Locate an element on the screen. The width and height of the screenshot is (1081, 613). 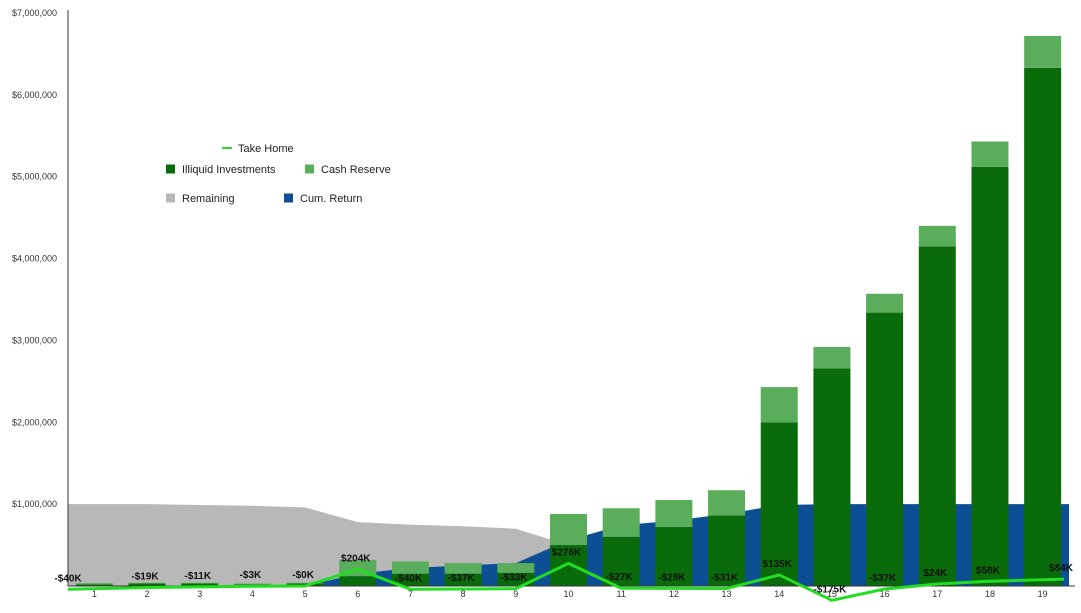
take-home-data-label: $84K is located at coordinates (1061, 568).